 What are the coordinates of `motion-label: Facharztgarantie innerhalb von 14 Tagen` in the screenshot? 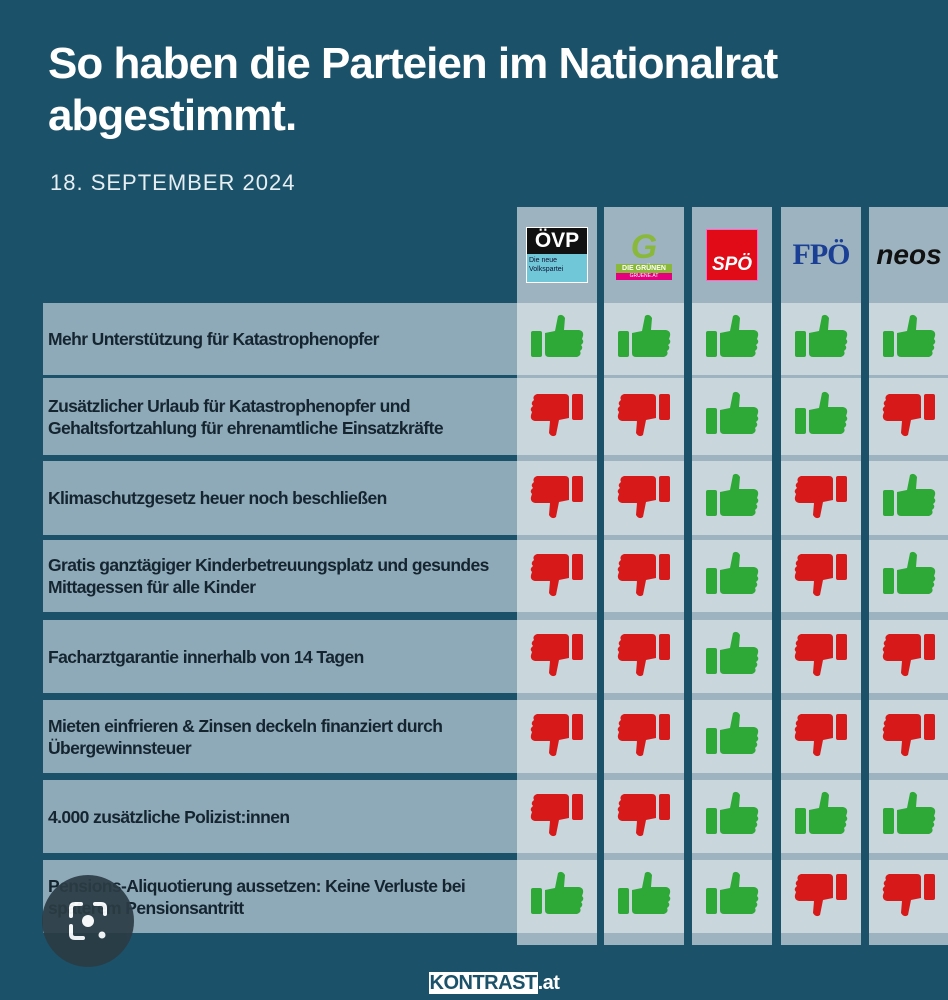 It's located at (280, 656).